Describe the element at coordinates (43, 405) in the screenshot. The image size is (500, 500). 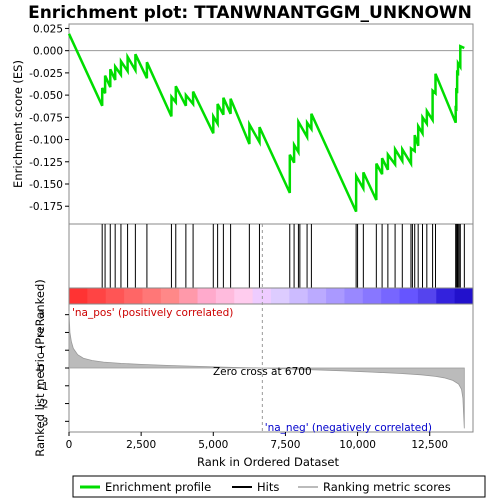
I see `rank-y-tick-label: -2` at that location.